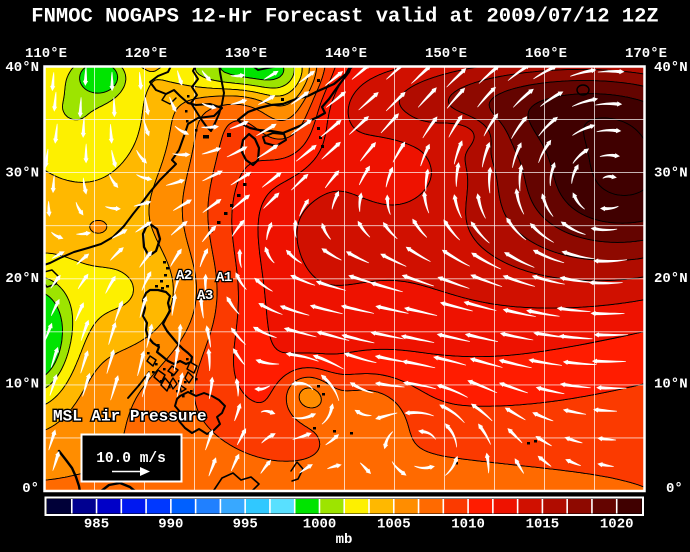 This screenshot has height=552, width=690. Describe the element at coordinates (320, 525) in the screenshot. I see `svg-text: 1000` at that location.